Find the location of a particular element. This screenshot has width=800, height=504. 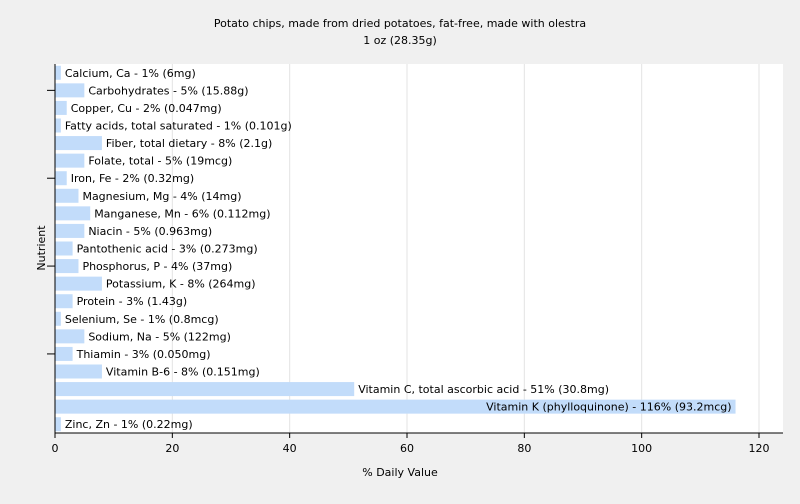

bar-label: Pantothenic acid - 3% (0.273mg) is located at coordinates (167, 249).